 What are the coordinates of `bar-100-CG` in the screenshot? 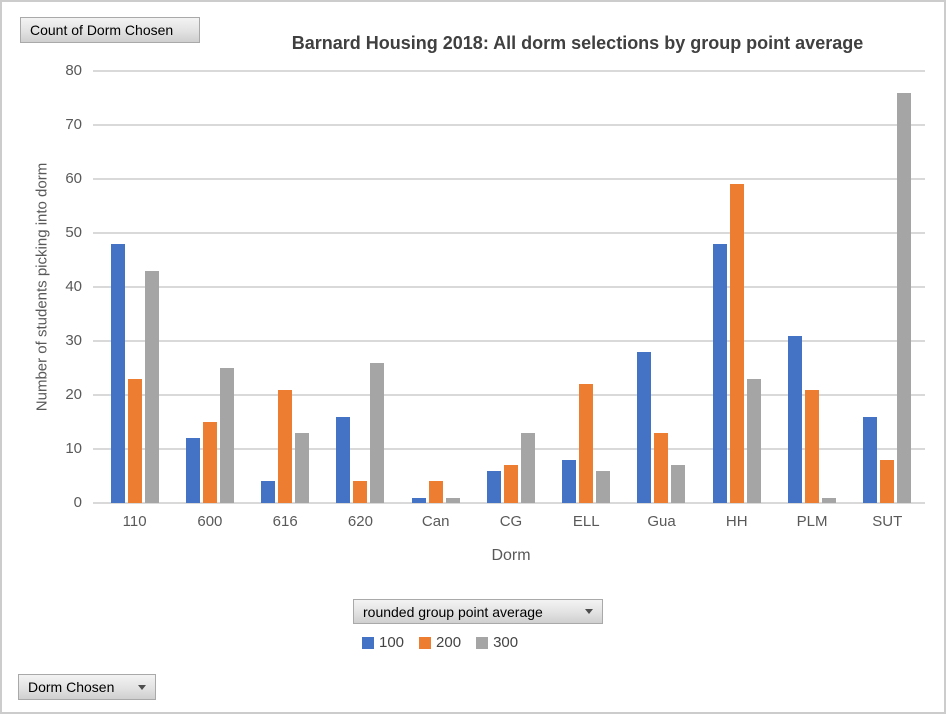 It's located at (493, 486).